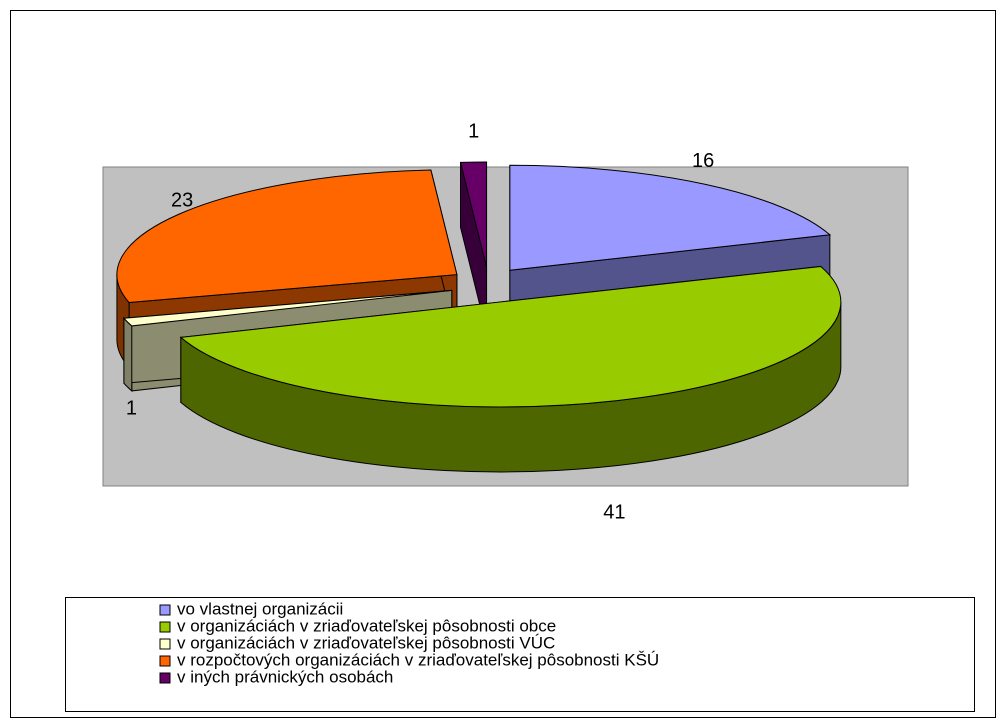 The height and width of the screenshot is (722, 1005). Describe the element at coordinates (128, 354) in the screenshot. I see `slice-side` at that location.